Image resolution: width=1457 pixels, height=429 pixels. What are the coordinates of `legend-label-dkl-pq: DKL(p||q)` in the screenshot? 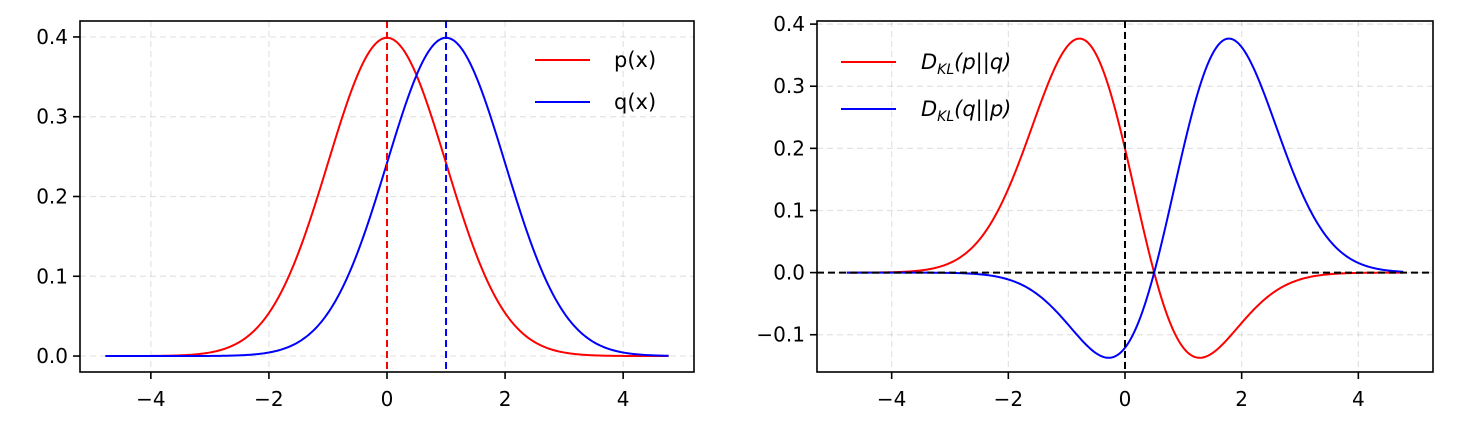 It's located at (966, 64).